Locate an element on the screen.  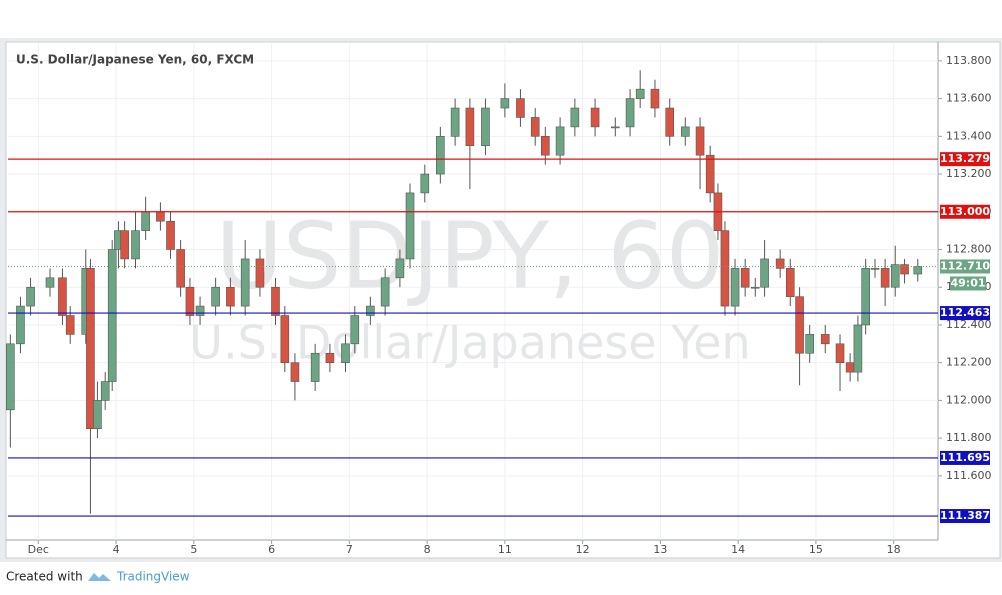
y-tick-label: 113.200 is located at coordinates (969, 173).